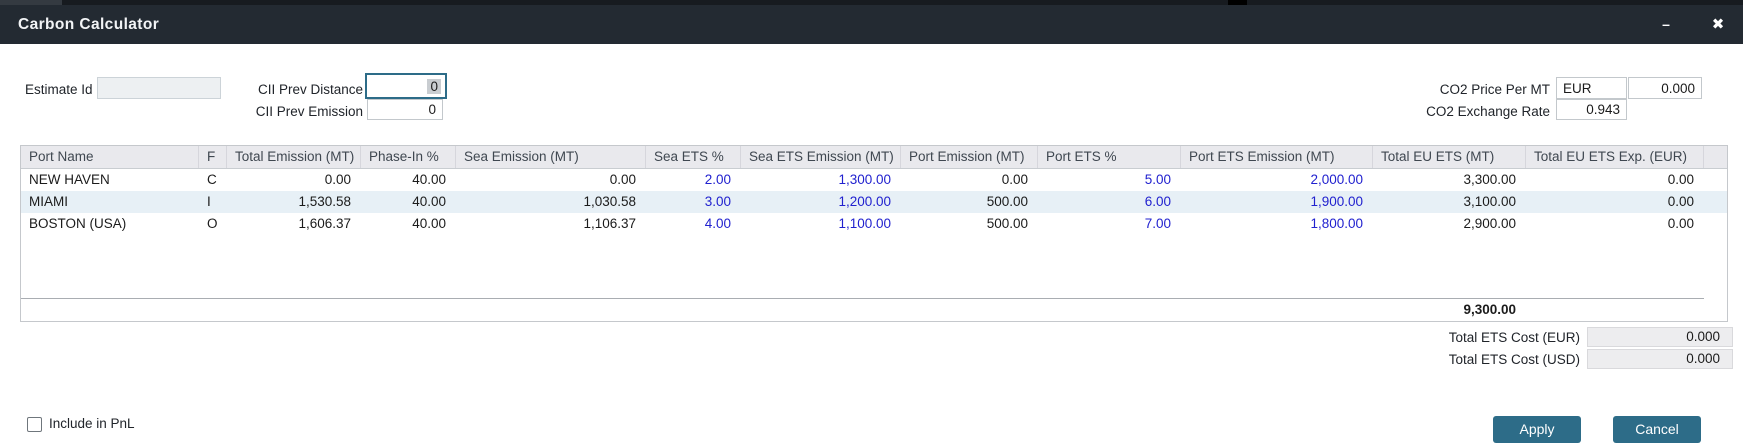  Describe the element at coordinates (69, 179) in the screenshot. I see `cell-port-name: NEW HAVEN` at that location.